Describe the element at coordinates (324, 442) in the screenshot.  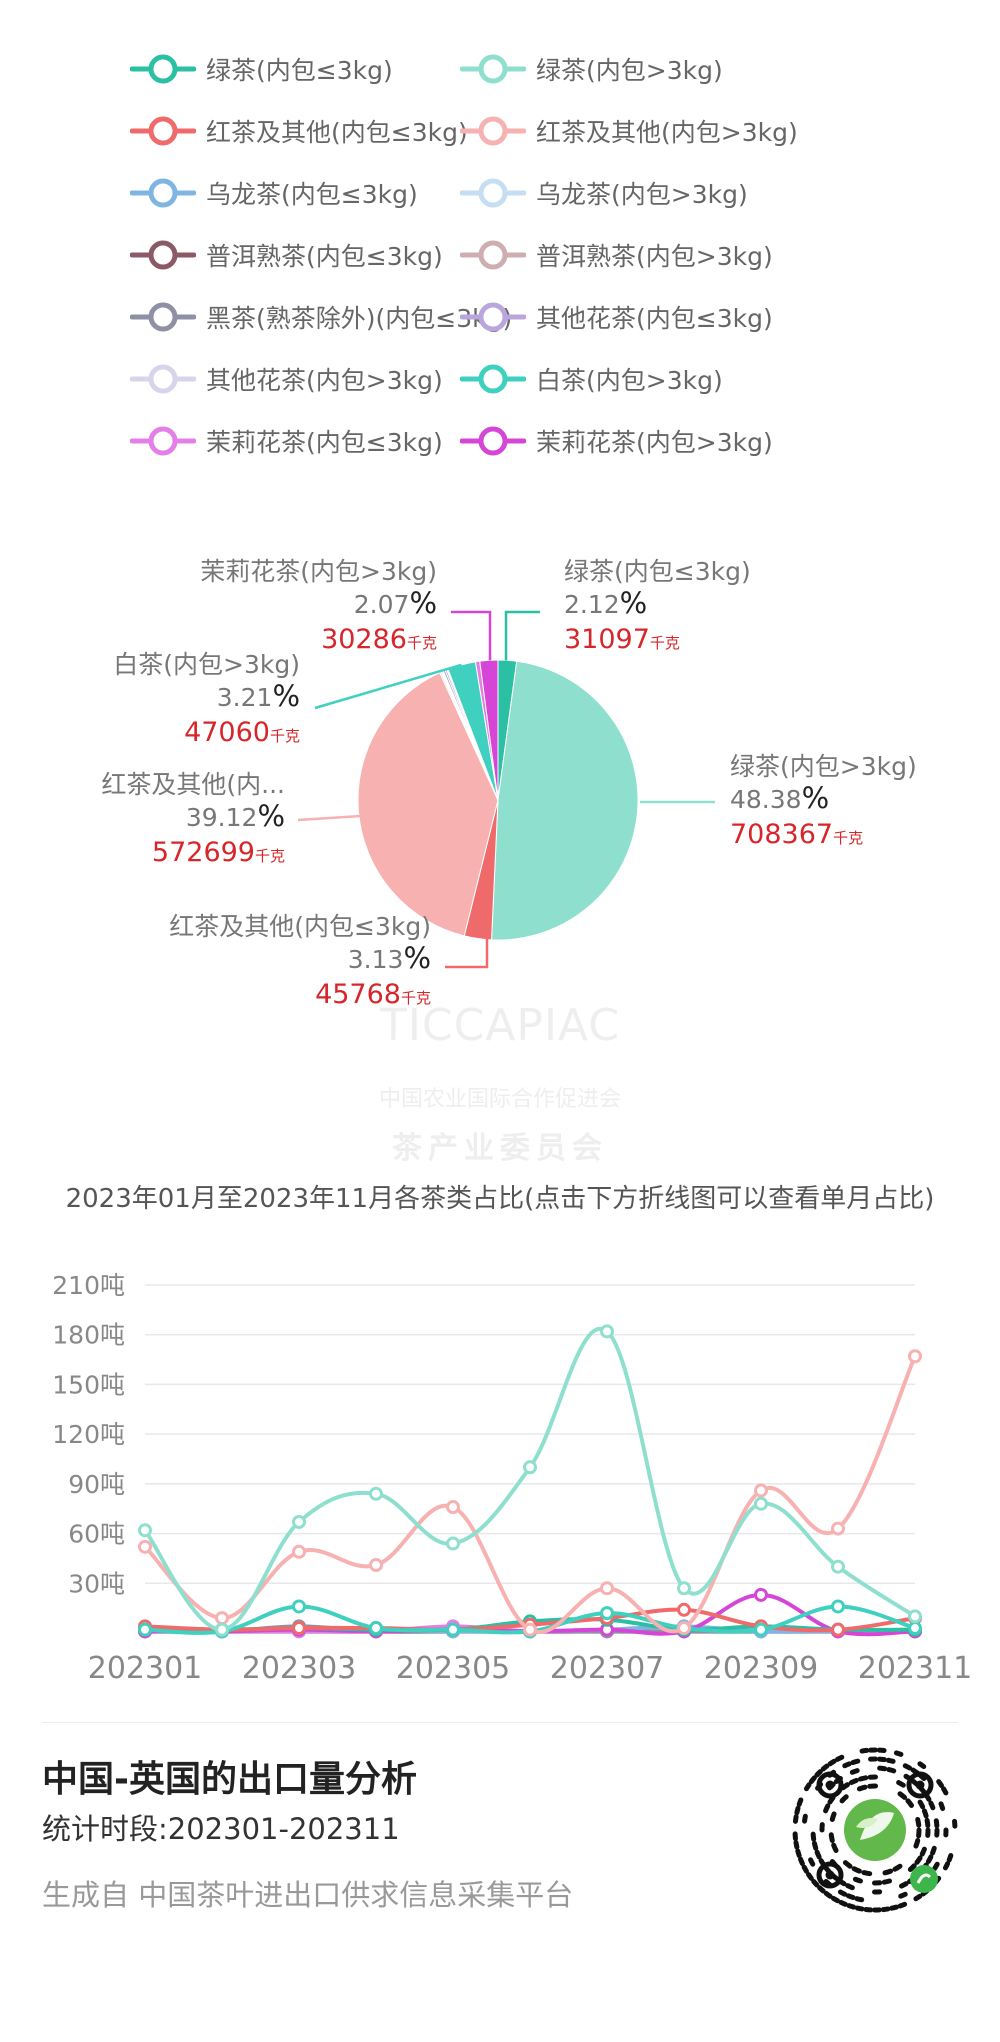
I see `legend-label: 茉莉花茶(内包≤3kg)` at that location.